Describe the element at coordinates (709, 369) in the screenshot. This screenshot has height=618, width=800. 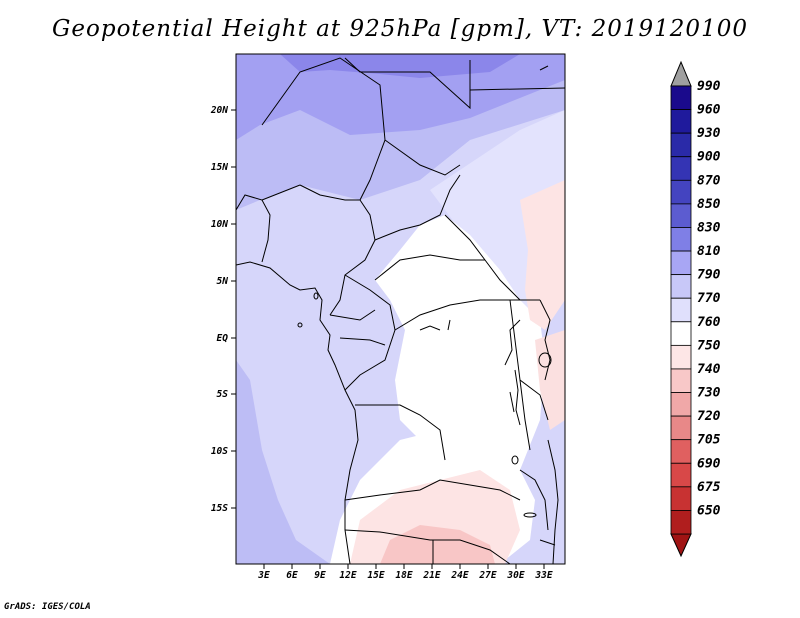
I see `colorbar-label-740: 740` at that location.